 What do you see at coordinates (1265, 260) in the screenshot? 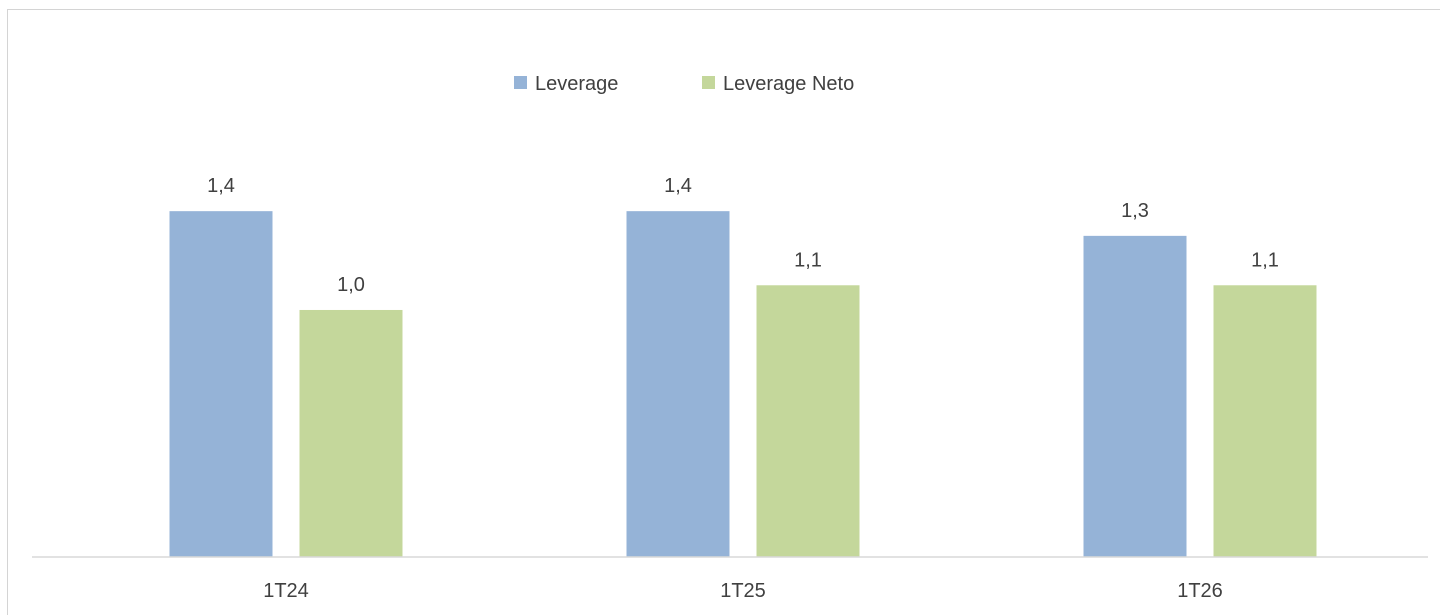
I see `data-label-1t26-leverage-neto: 1,1` at bounding box center [1265, 260].